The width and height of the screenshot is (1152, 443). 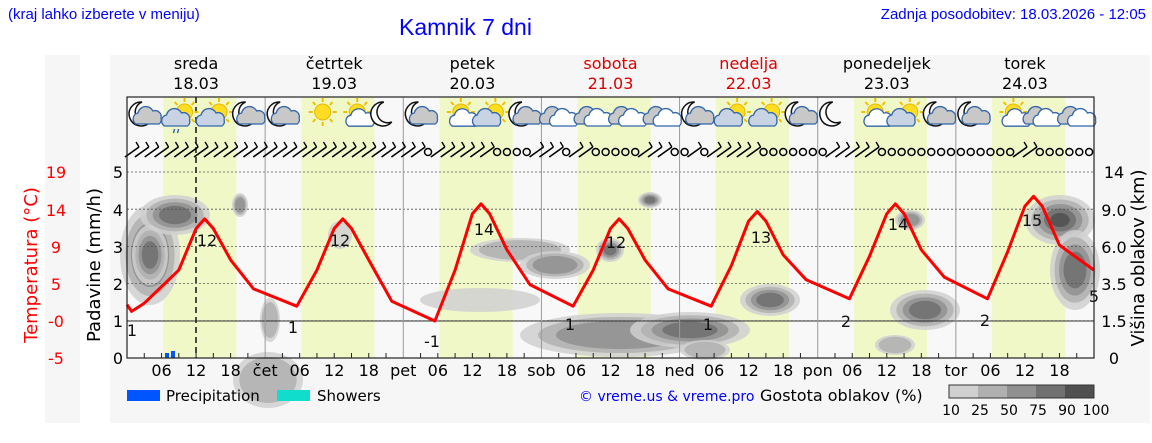 What do you see at coordinates (1067, 411) in the screenshot?
I see `cloud-density-tick: 90` at bounding box center [1067, 411].